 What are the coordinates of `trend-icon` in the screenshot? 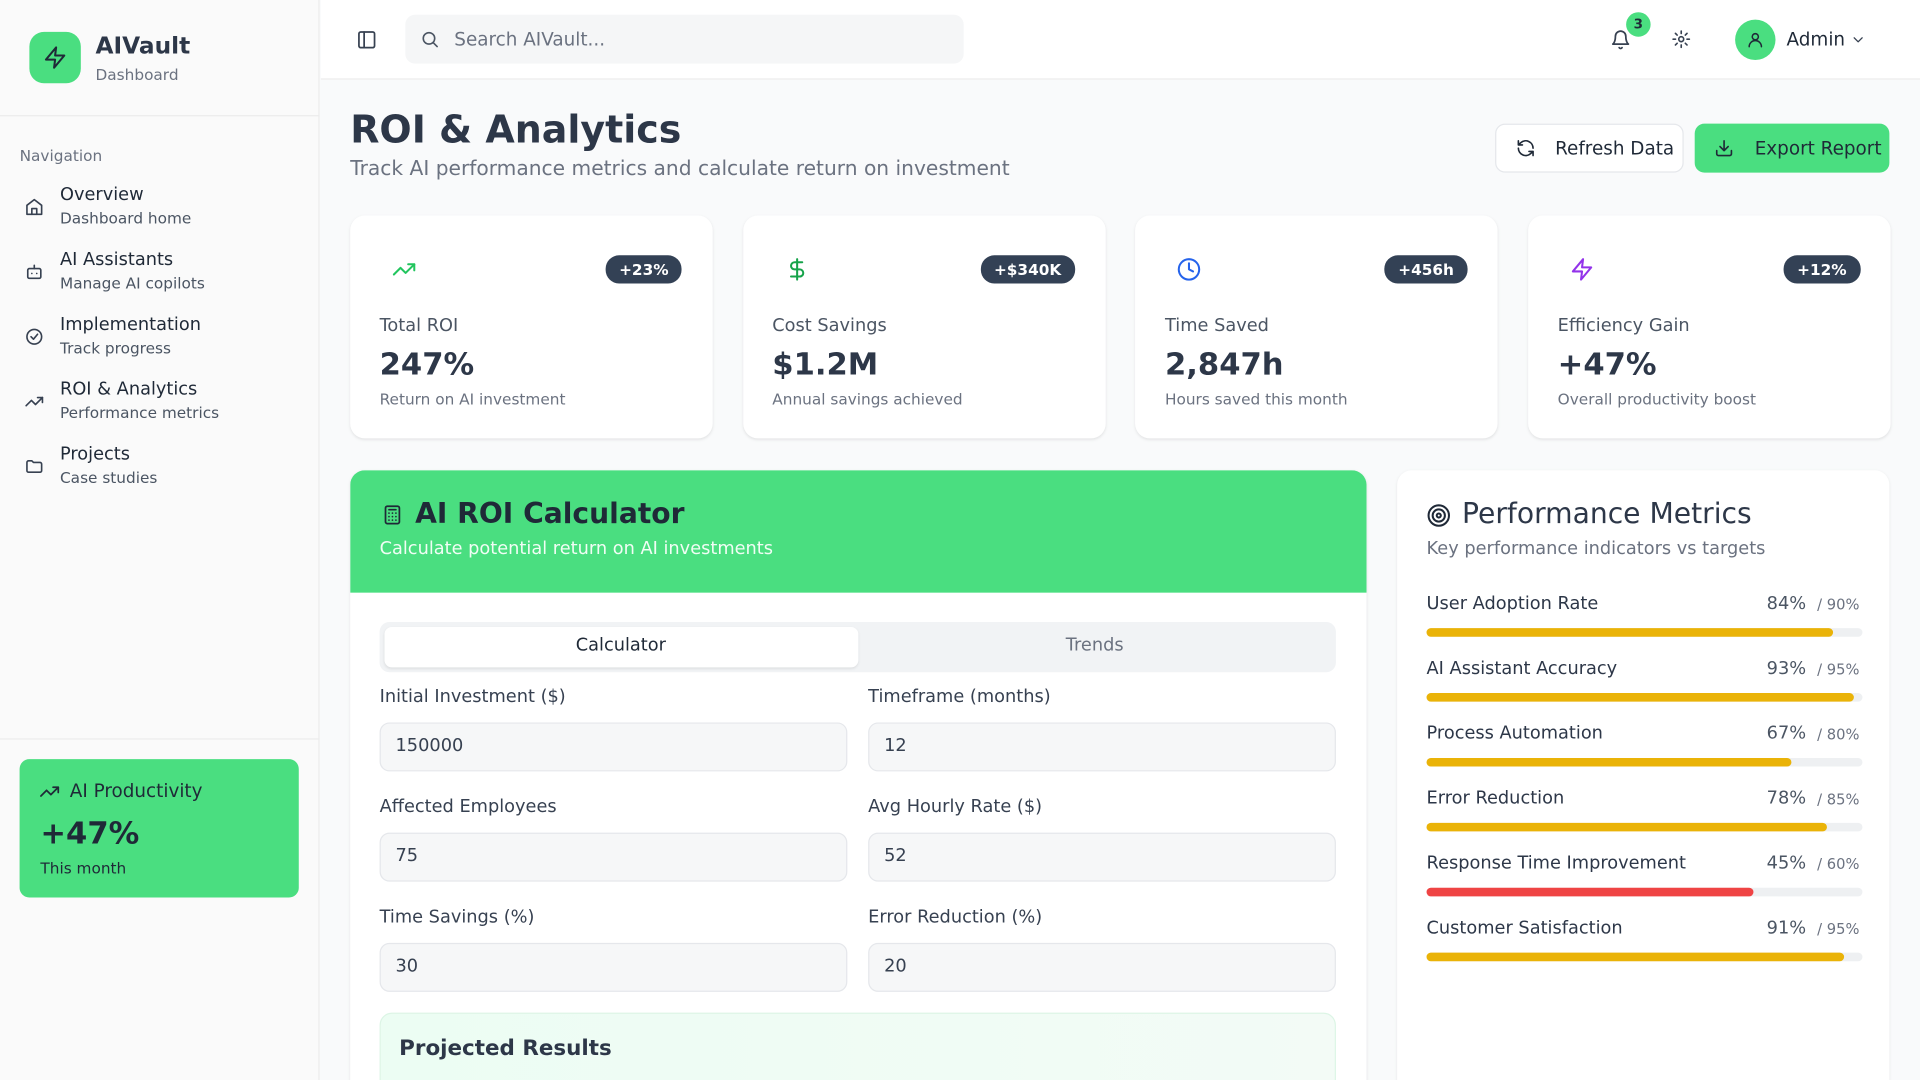 It's located at (50, 791).